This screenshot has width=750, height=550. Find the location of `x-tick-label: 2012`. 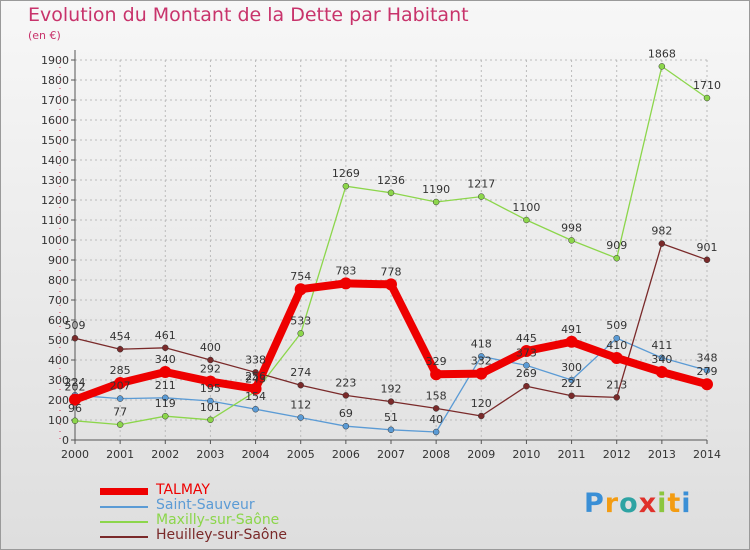

x-tick-label: 2012 is located at coordinates (617, 454).